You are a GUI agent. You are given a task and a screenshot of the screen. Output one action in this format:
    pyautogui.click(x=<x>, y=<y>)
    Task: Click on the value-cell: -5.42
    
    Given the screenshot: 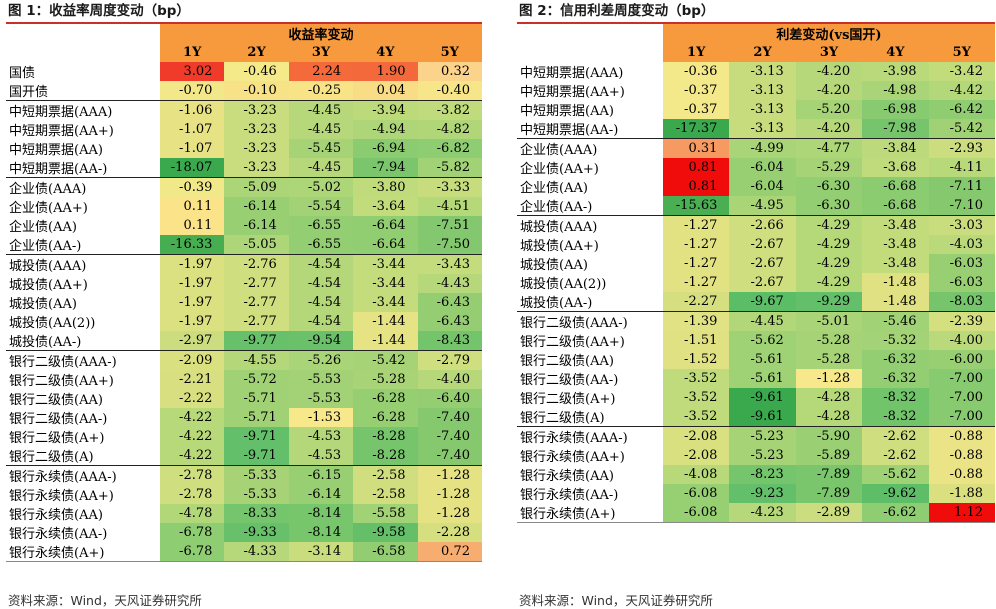 What is the action you would take?
    pyautogui.click(x=961, y=129)
    